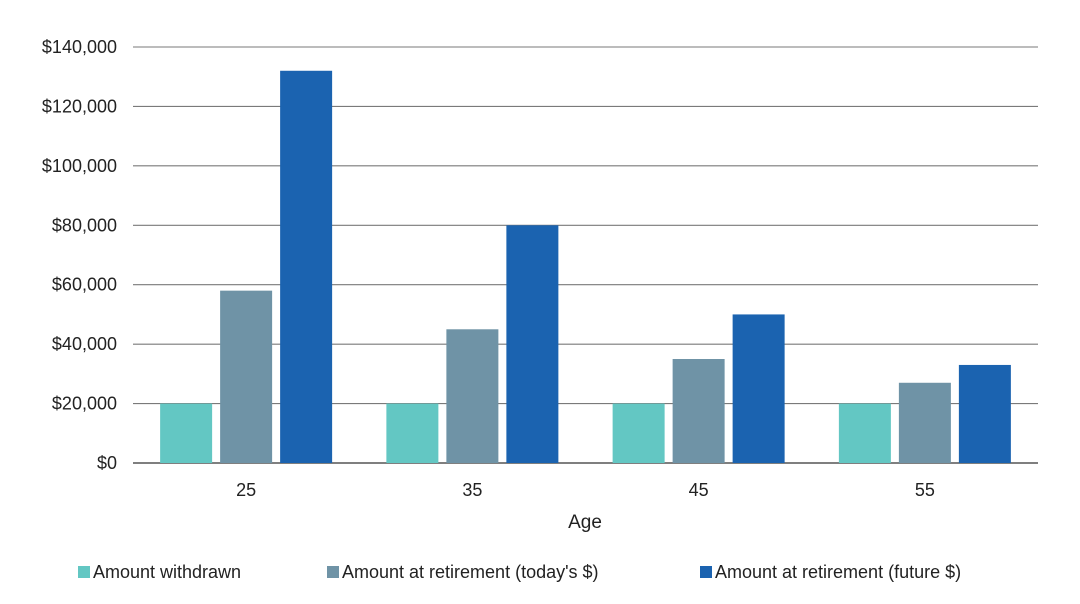 The image size is (1080, 604). Describe the element at coordinates (246, 490) in the screenshot. I see `x-tick-label: 25` at that location.